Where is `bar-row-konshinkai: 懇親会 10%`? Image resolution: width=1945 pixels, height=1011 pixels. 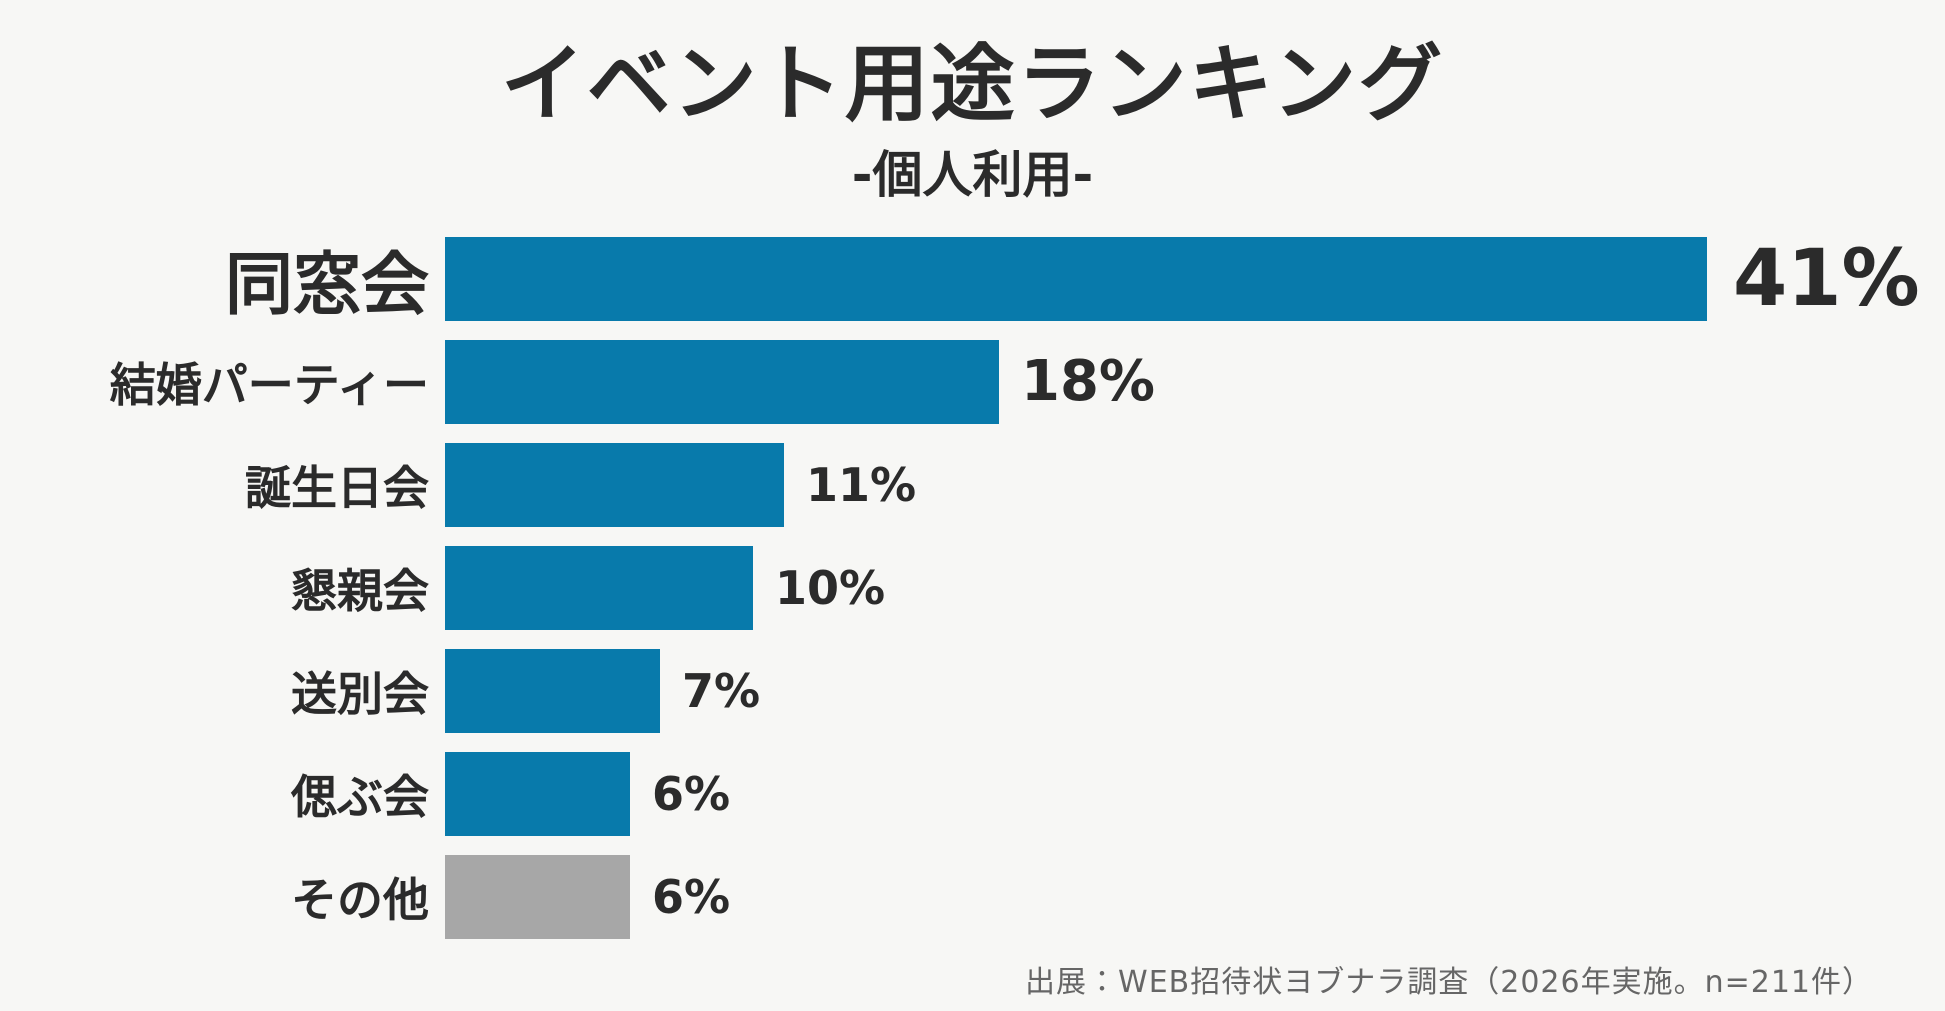 bar-row-konshinkai: 懇親会 10% is located at coordinates (972, 587).